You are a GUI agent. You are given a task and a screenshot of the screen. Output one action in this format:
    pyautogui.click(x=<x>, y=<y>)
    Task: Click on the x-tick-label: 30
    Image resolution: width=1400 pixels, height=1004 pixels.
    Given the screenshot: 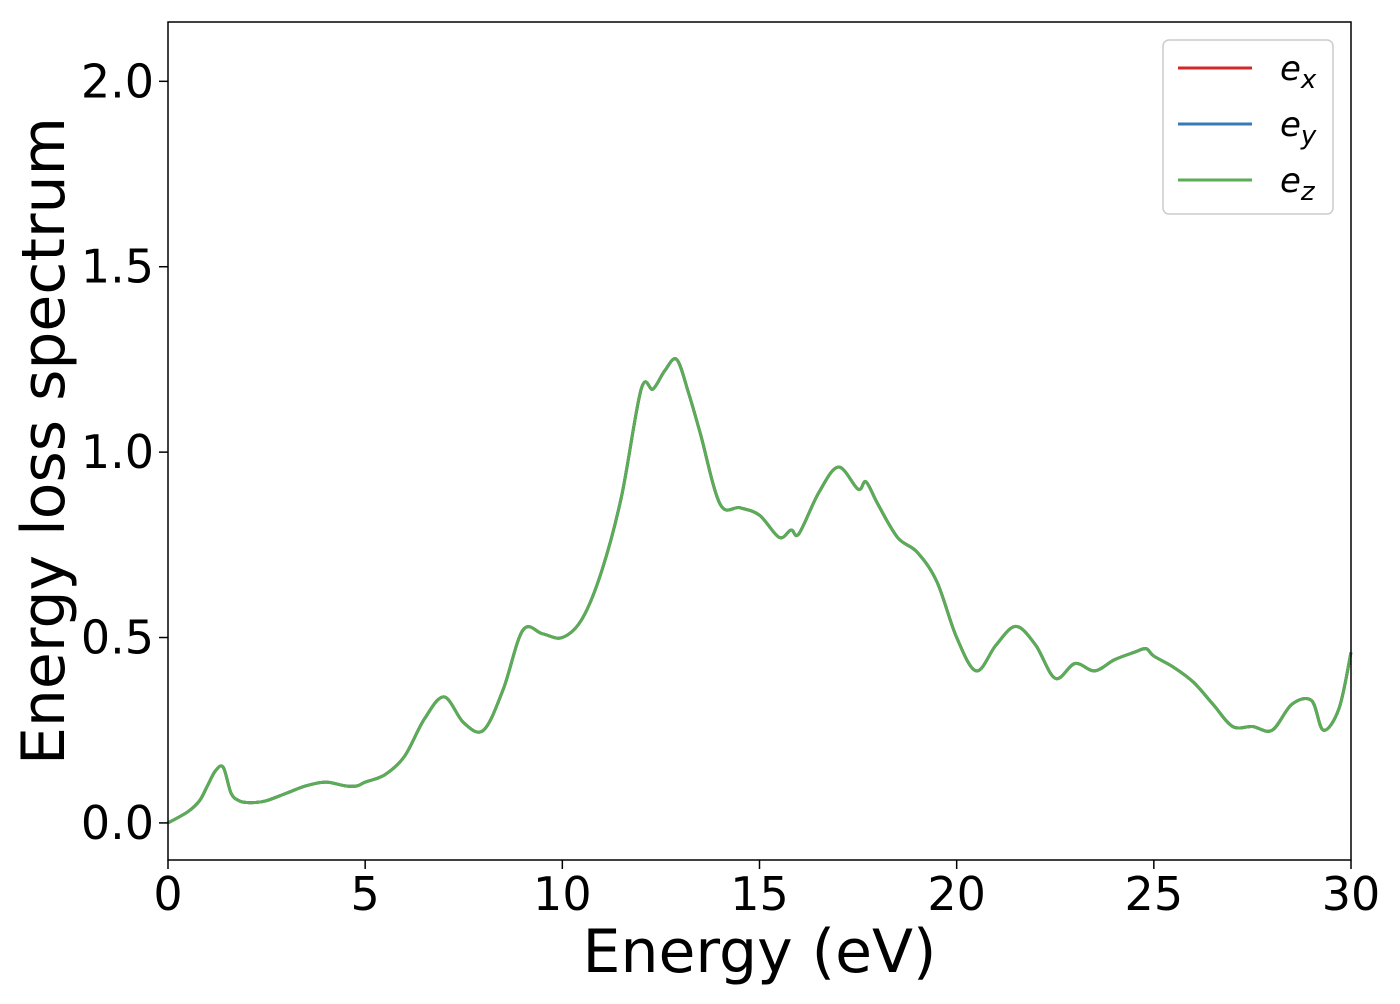 What is the action you would take?
    pyautogui.click(x=1351, y=894)
    